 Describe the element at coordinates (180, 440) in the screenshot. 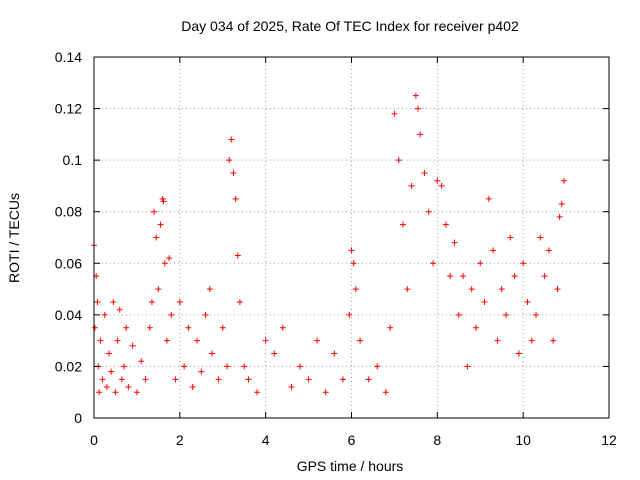

I see `x-tick-label: 2` at that location.